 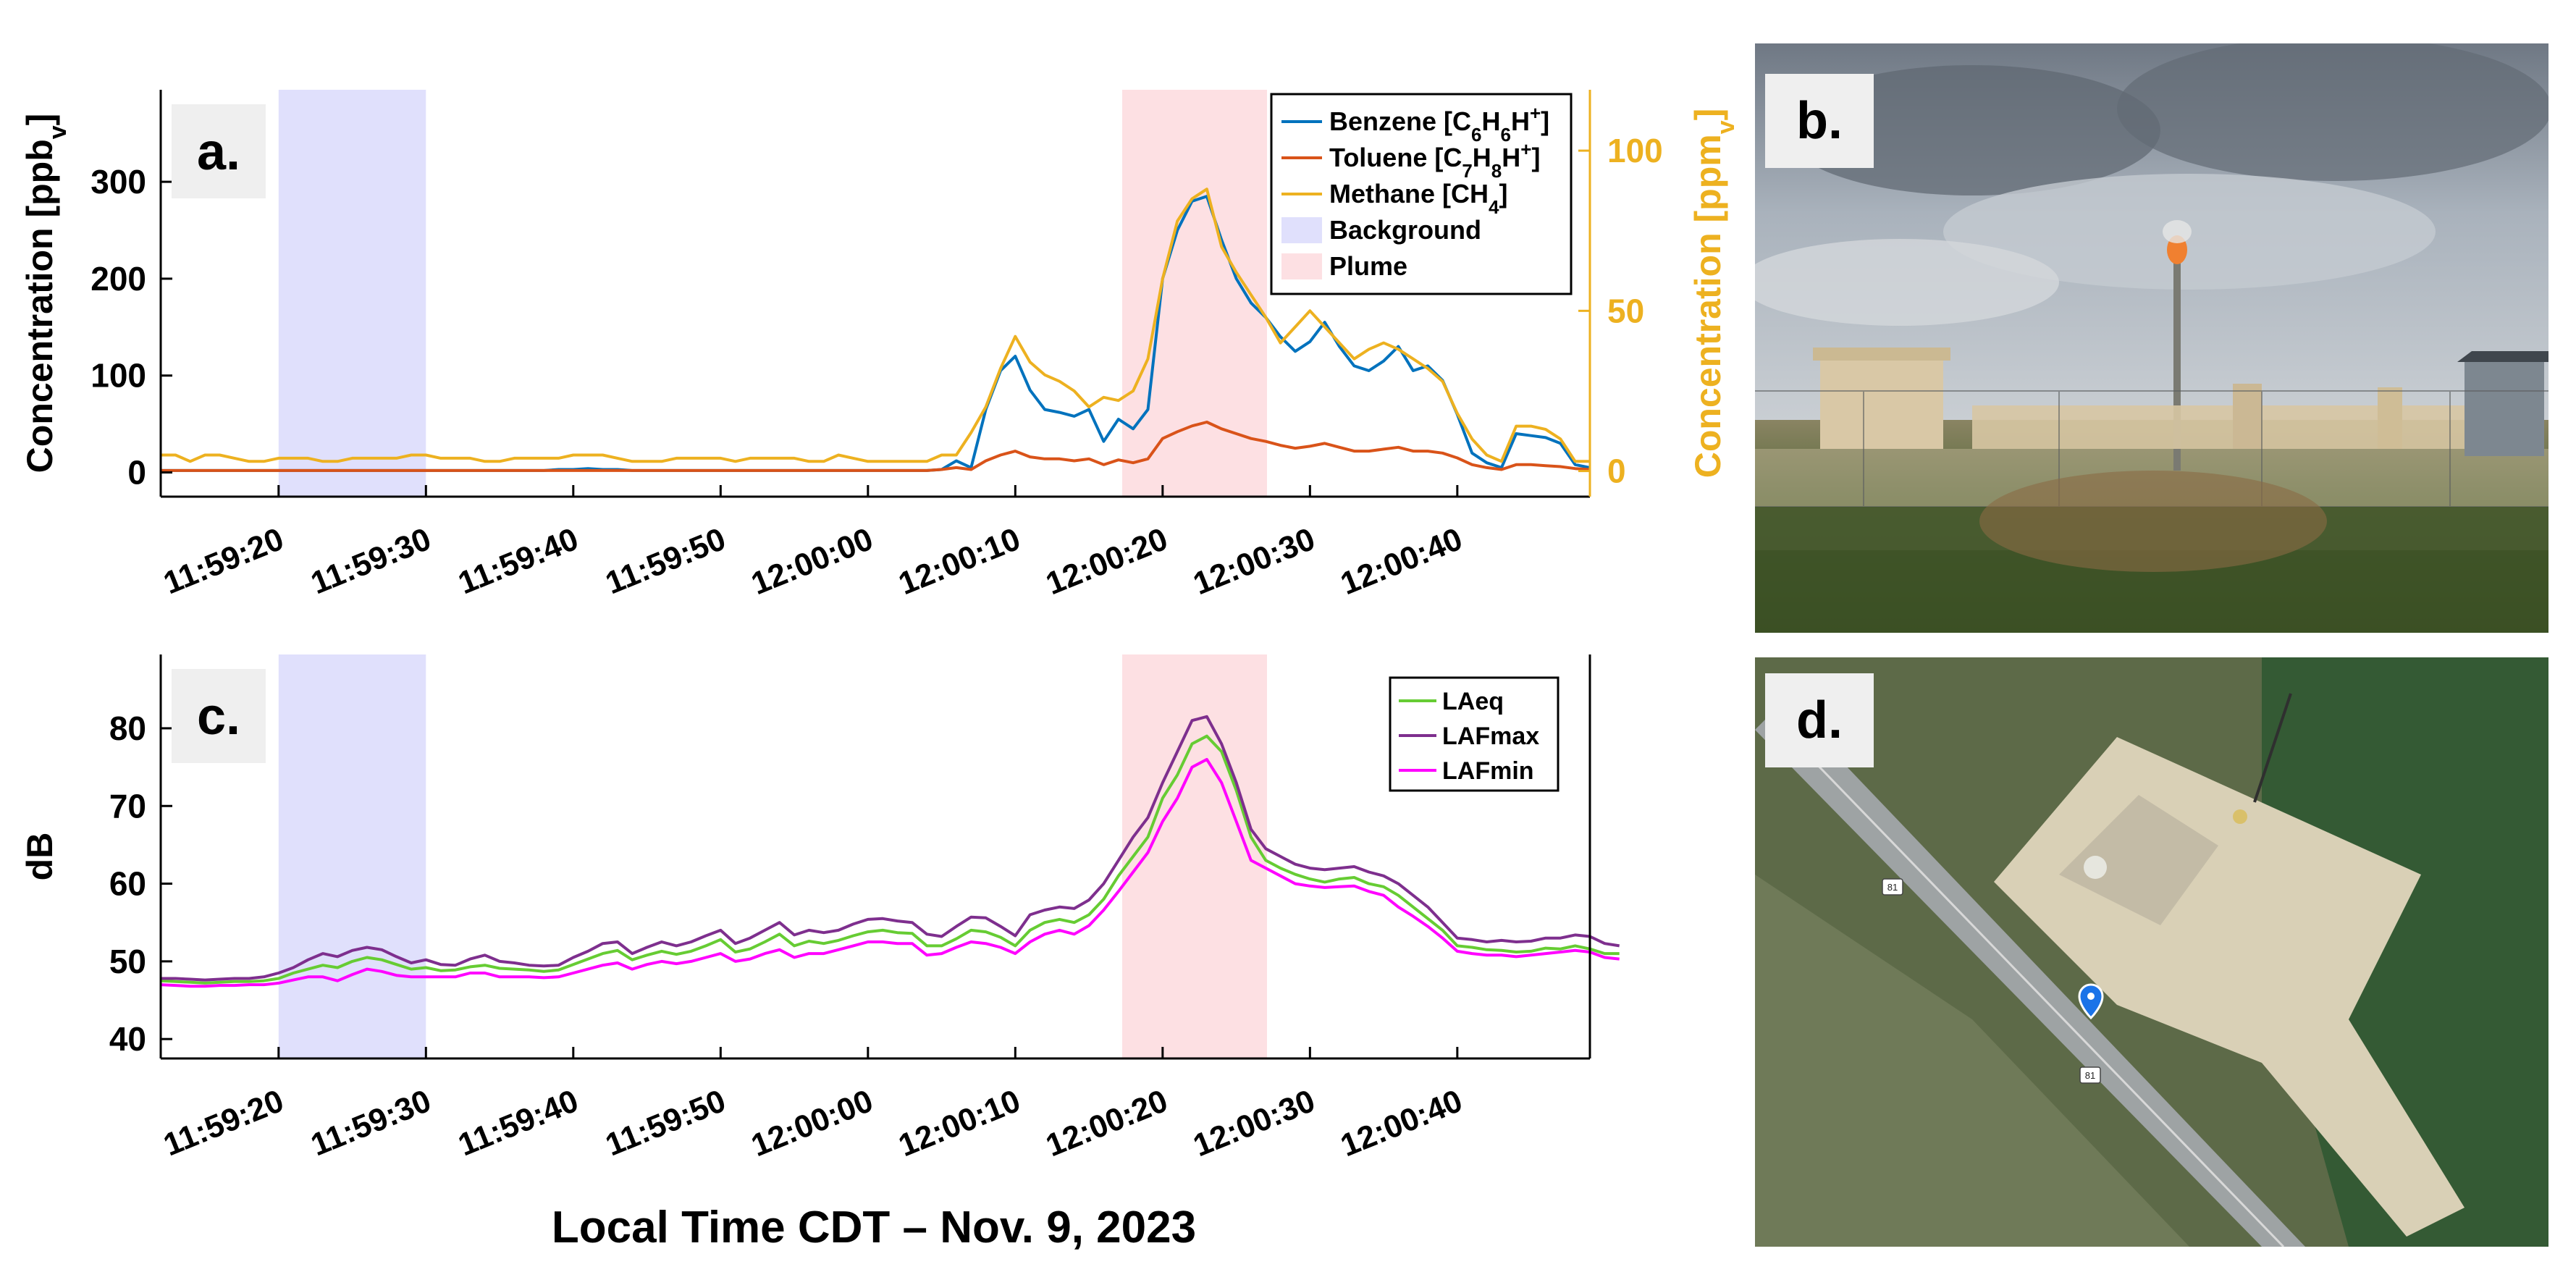 I want to click on panel-label-d: d., so click(x=1819, y=720).